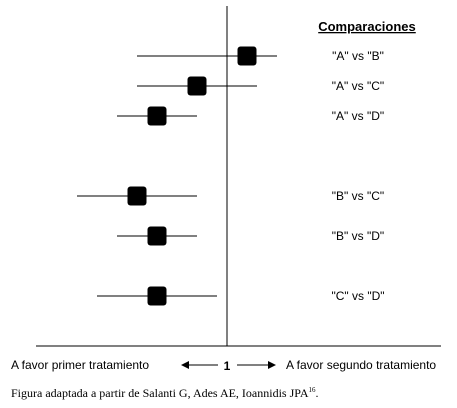  Describe the element at coordinates (358, 116) in the screenshot. I see `comparison-label: "A" vs "D"` at that location.